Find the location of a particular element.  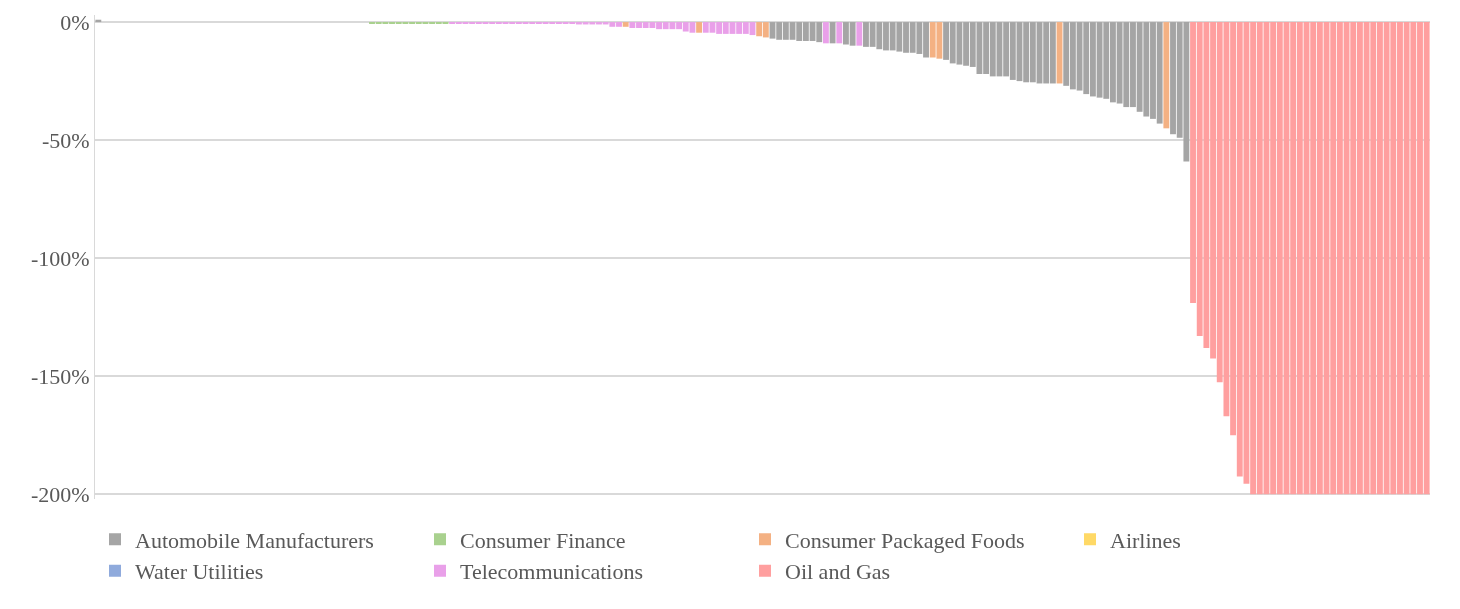

y-tick-label: -100% is located at coordinates (60, 258).